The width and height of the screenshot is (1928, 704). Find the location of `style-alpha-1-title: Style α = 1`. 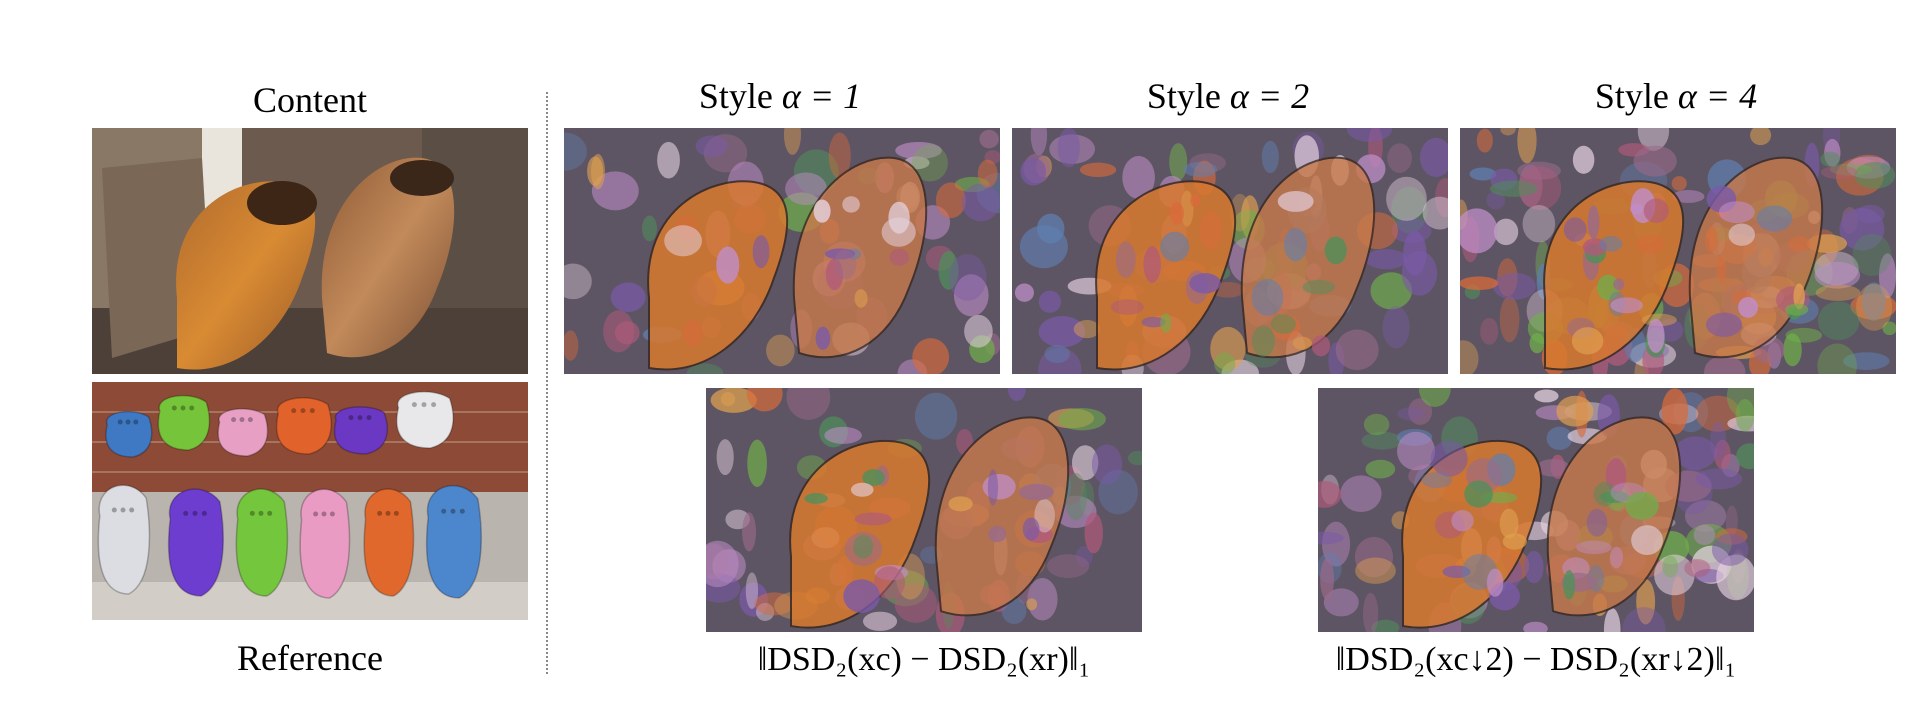

style-alpha-1-title: Style α = 1 is located at coordinates (780, 96).